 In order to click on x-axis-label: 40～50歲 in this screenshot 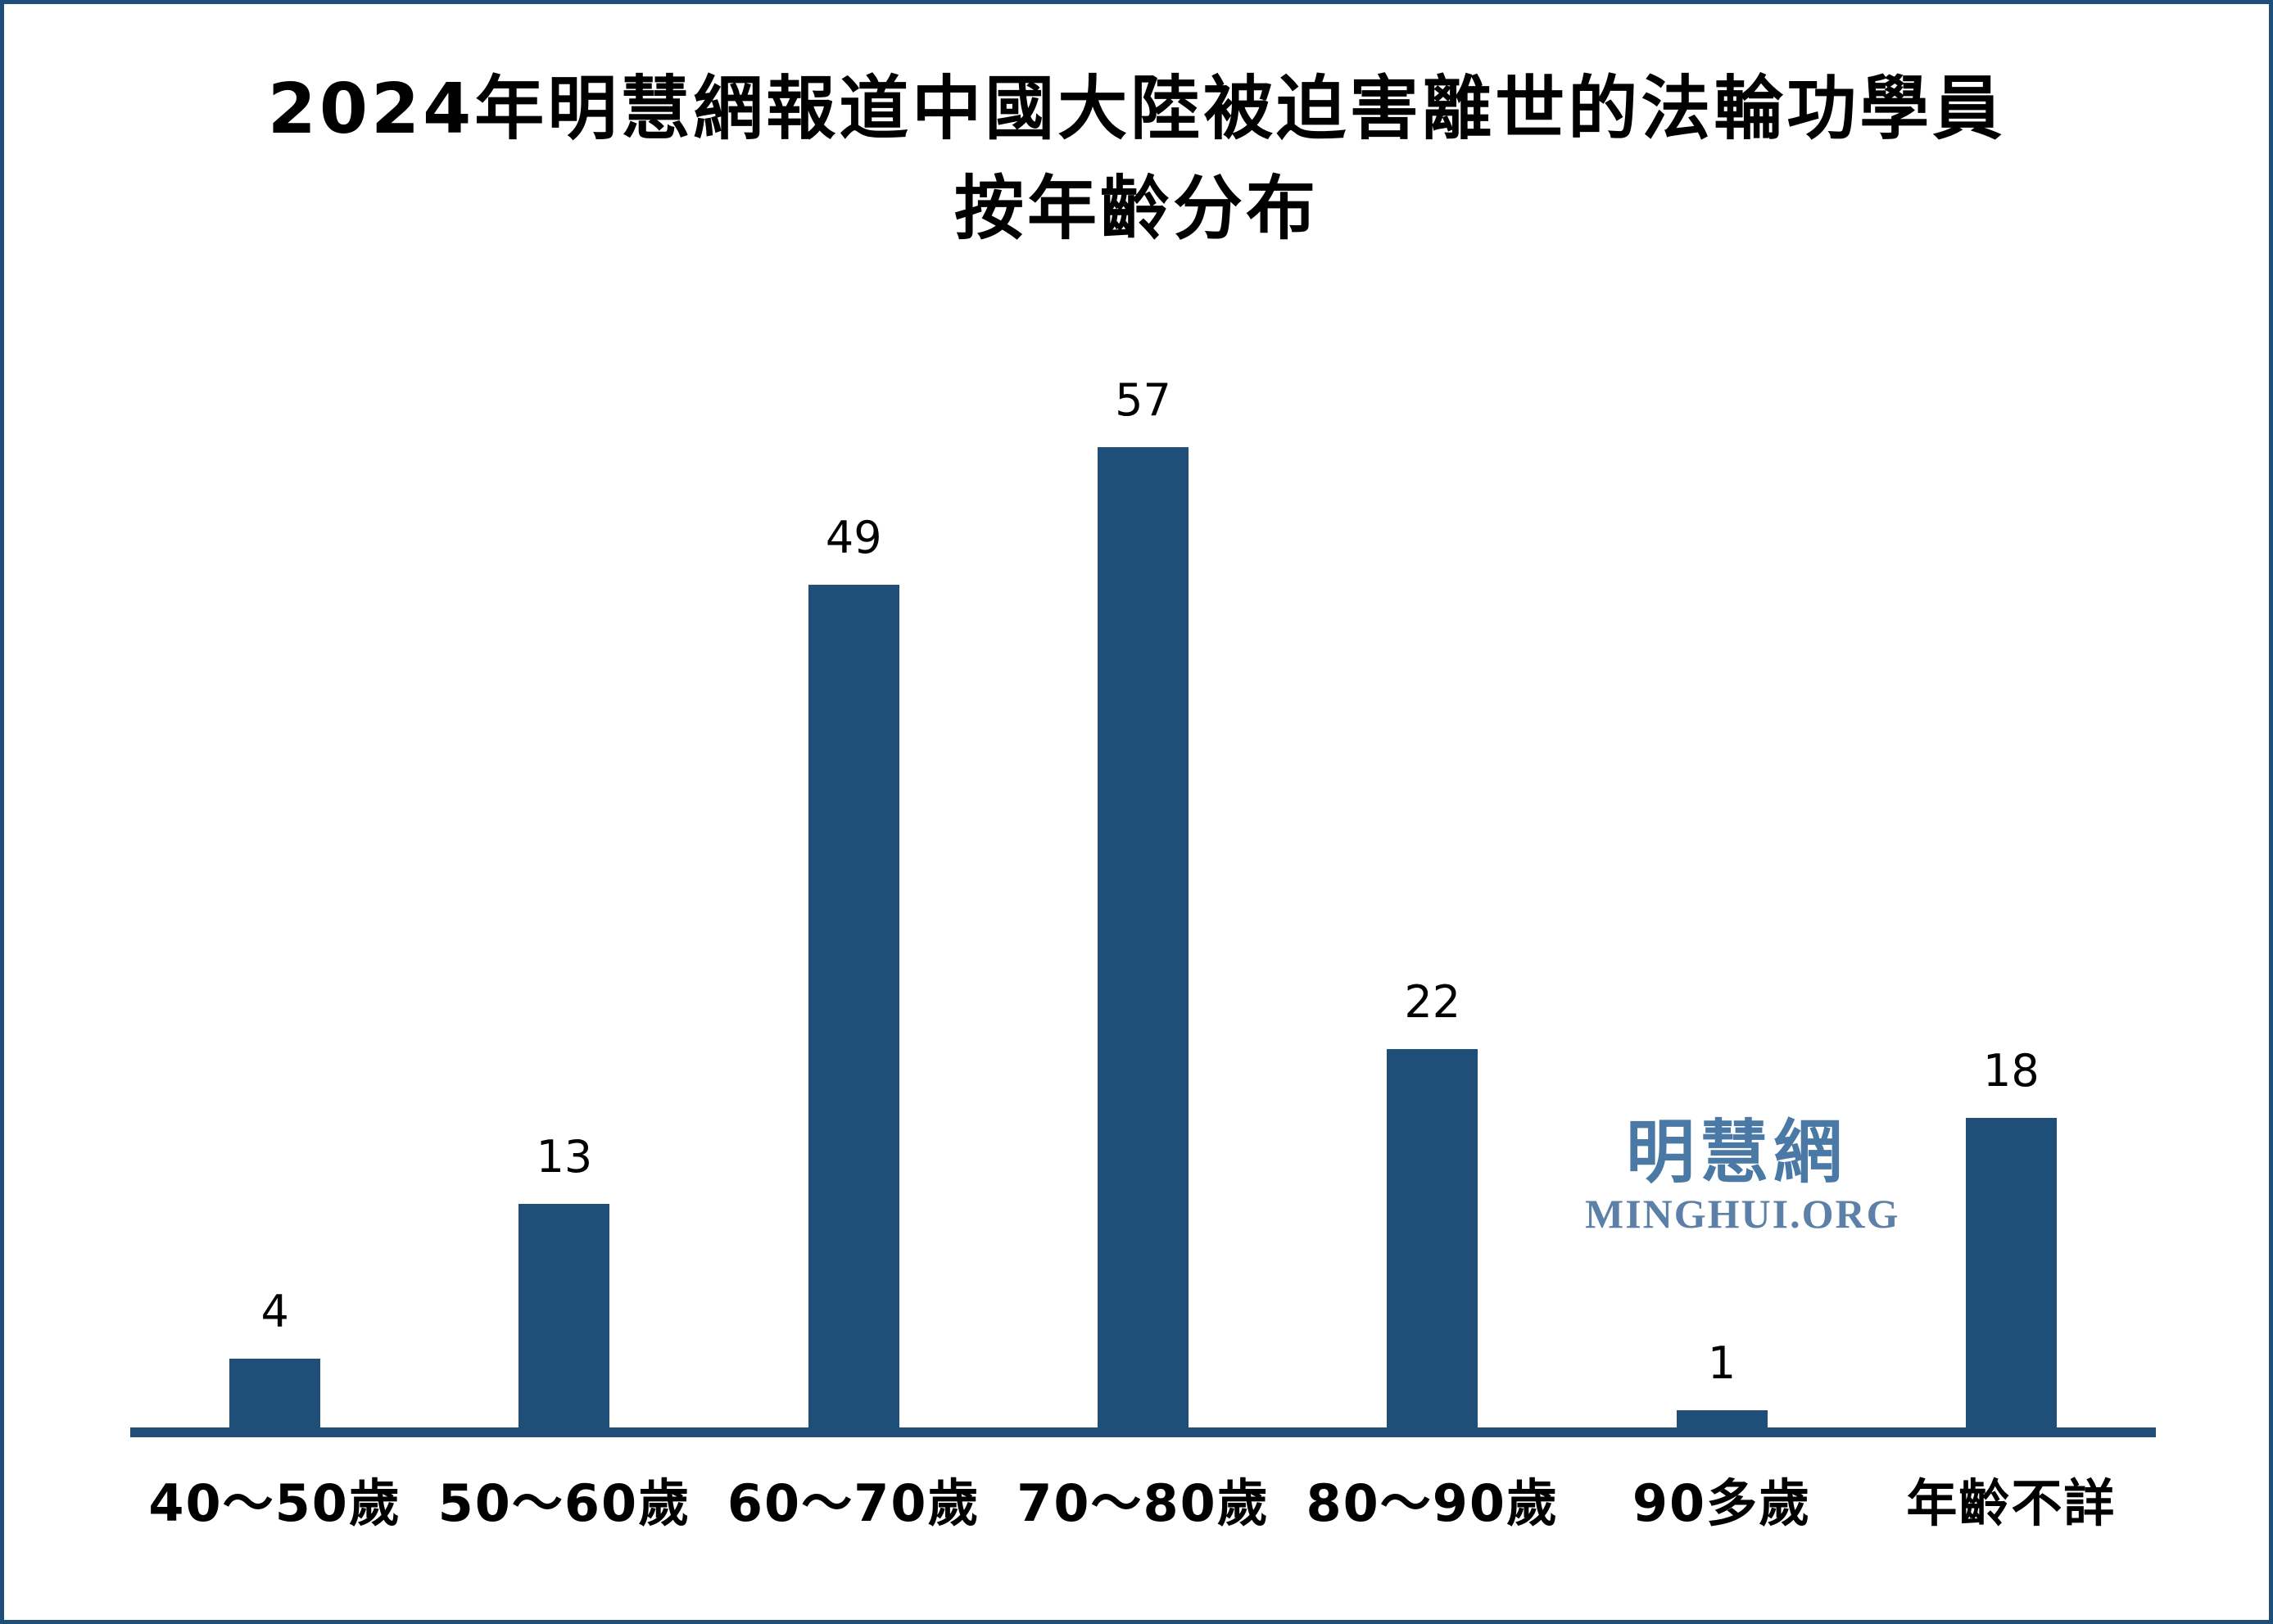, I will do `click(274, 1503)`.